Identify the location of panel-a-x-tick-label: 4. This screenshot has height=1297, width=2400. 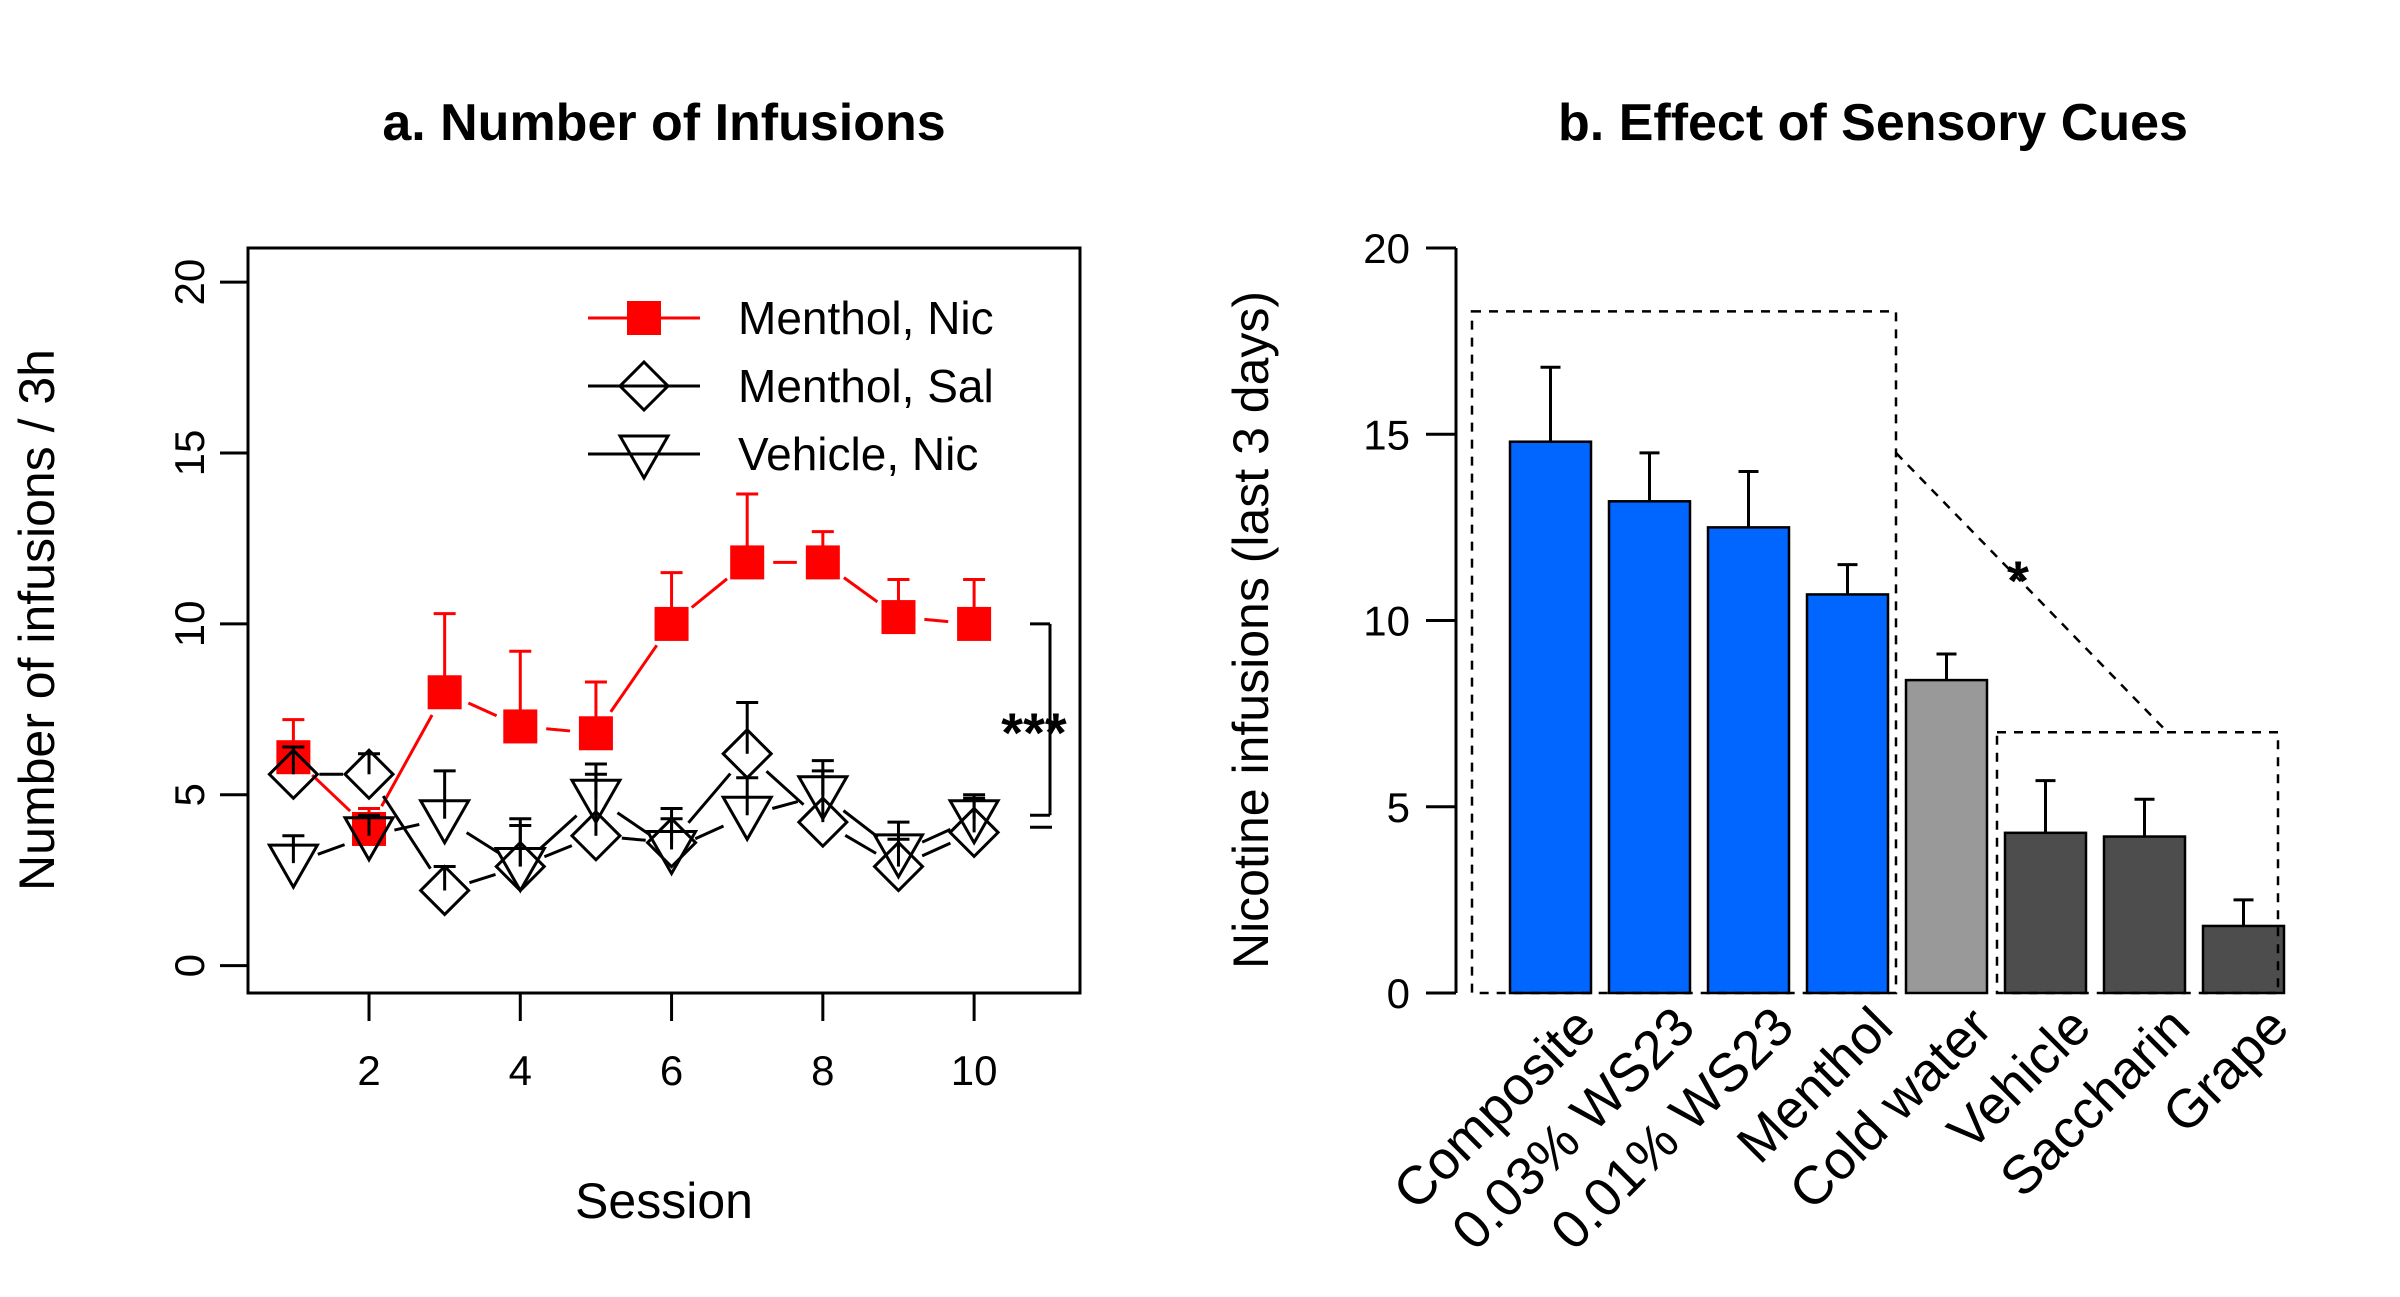
(520, 1070).